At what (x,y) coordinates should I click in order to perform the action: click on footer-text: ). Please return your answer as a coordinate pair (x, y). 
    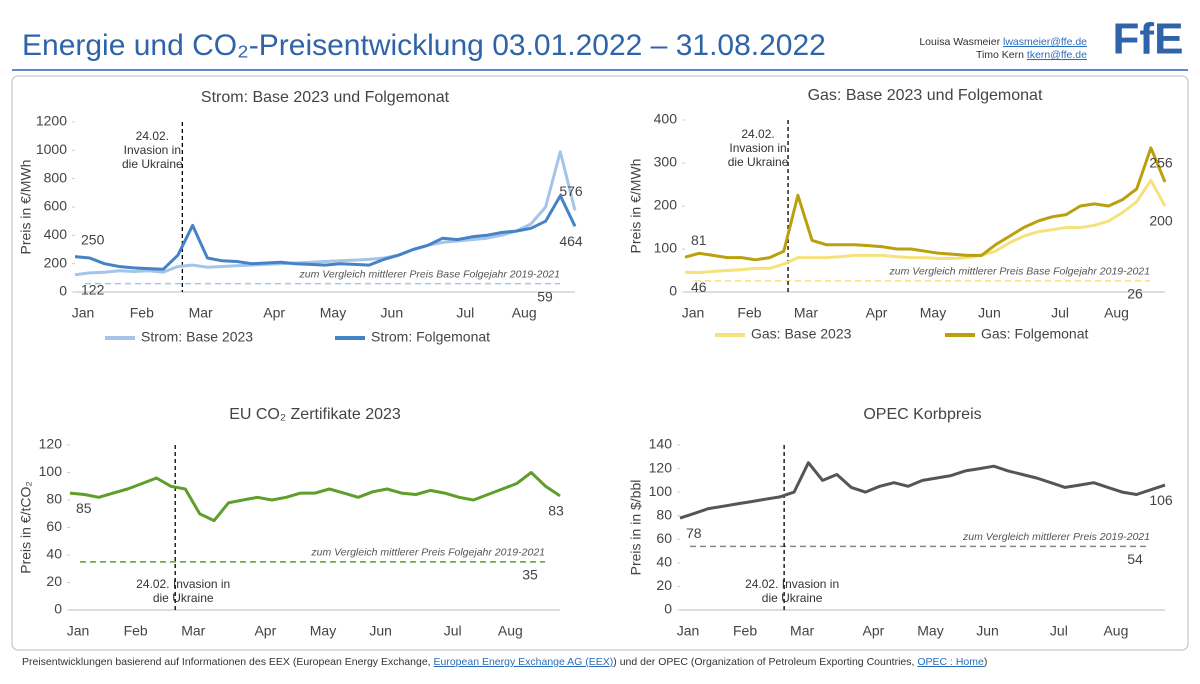
    Looking at the image, I should click on (985, 662).